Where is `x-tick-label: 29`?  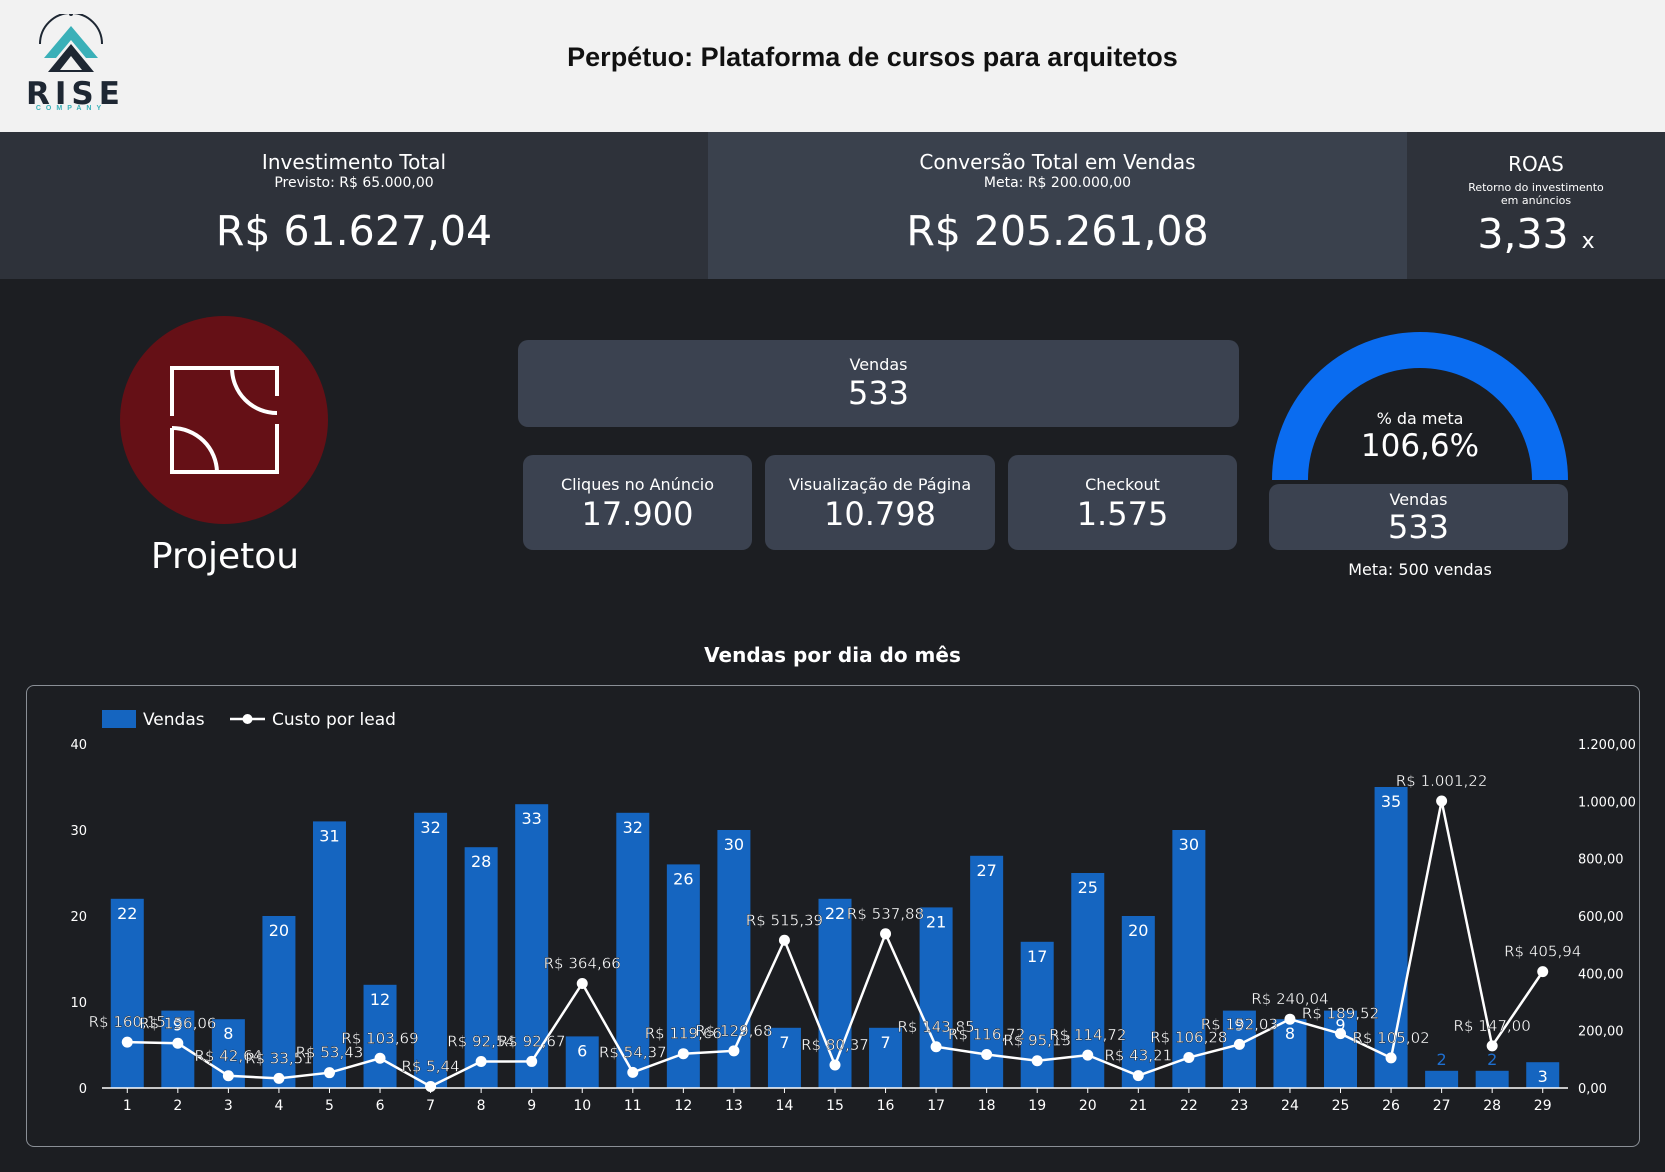 x-tick-label: 29 is located at coordinates (1543, 1106).